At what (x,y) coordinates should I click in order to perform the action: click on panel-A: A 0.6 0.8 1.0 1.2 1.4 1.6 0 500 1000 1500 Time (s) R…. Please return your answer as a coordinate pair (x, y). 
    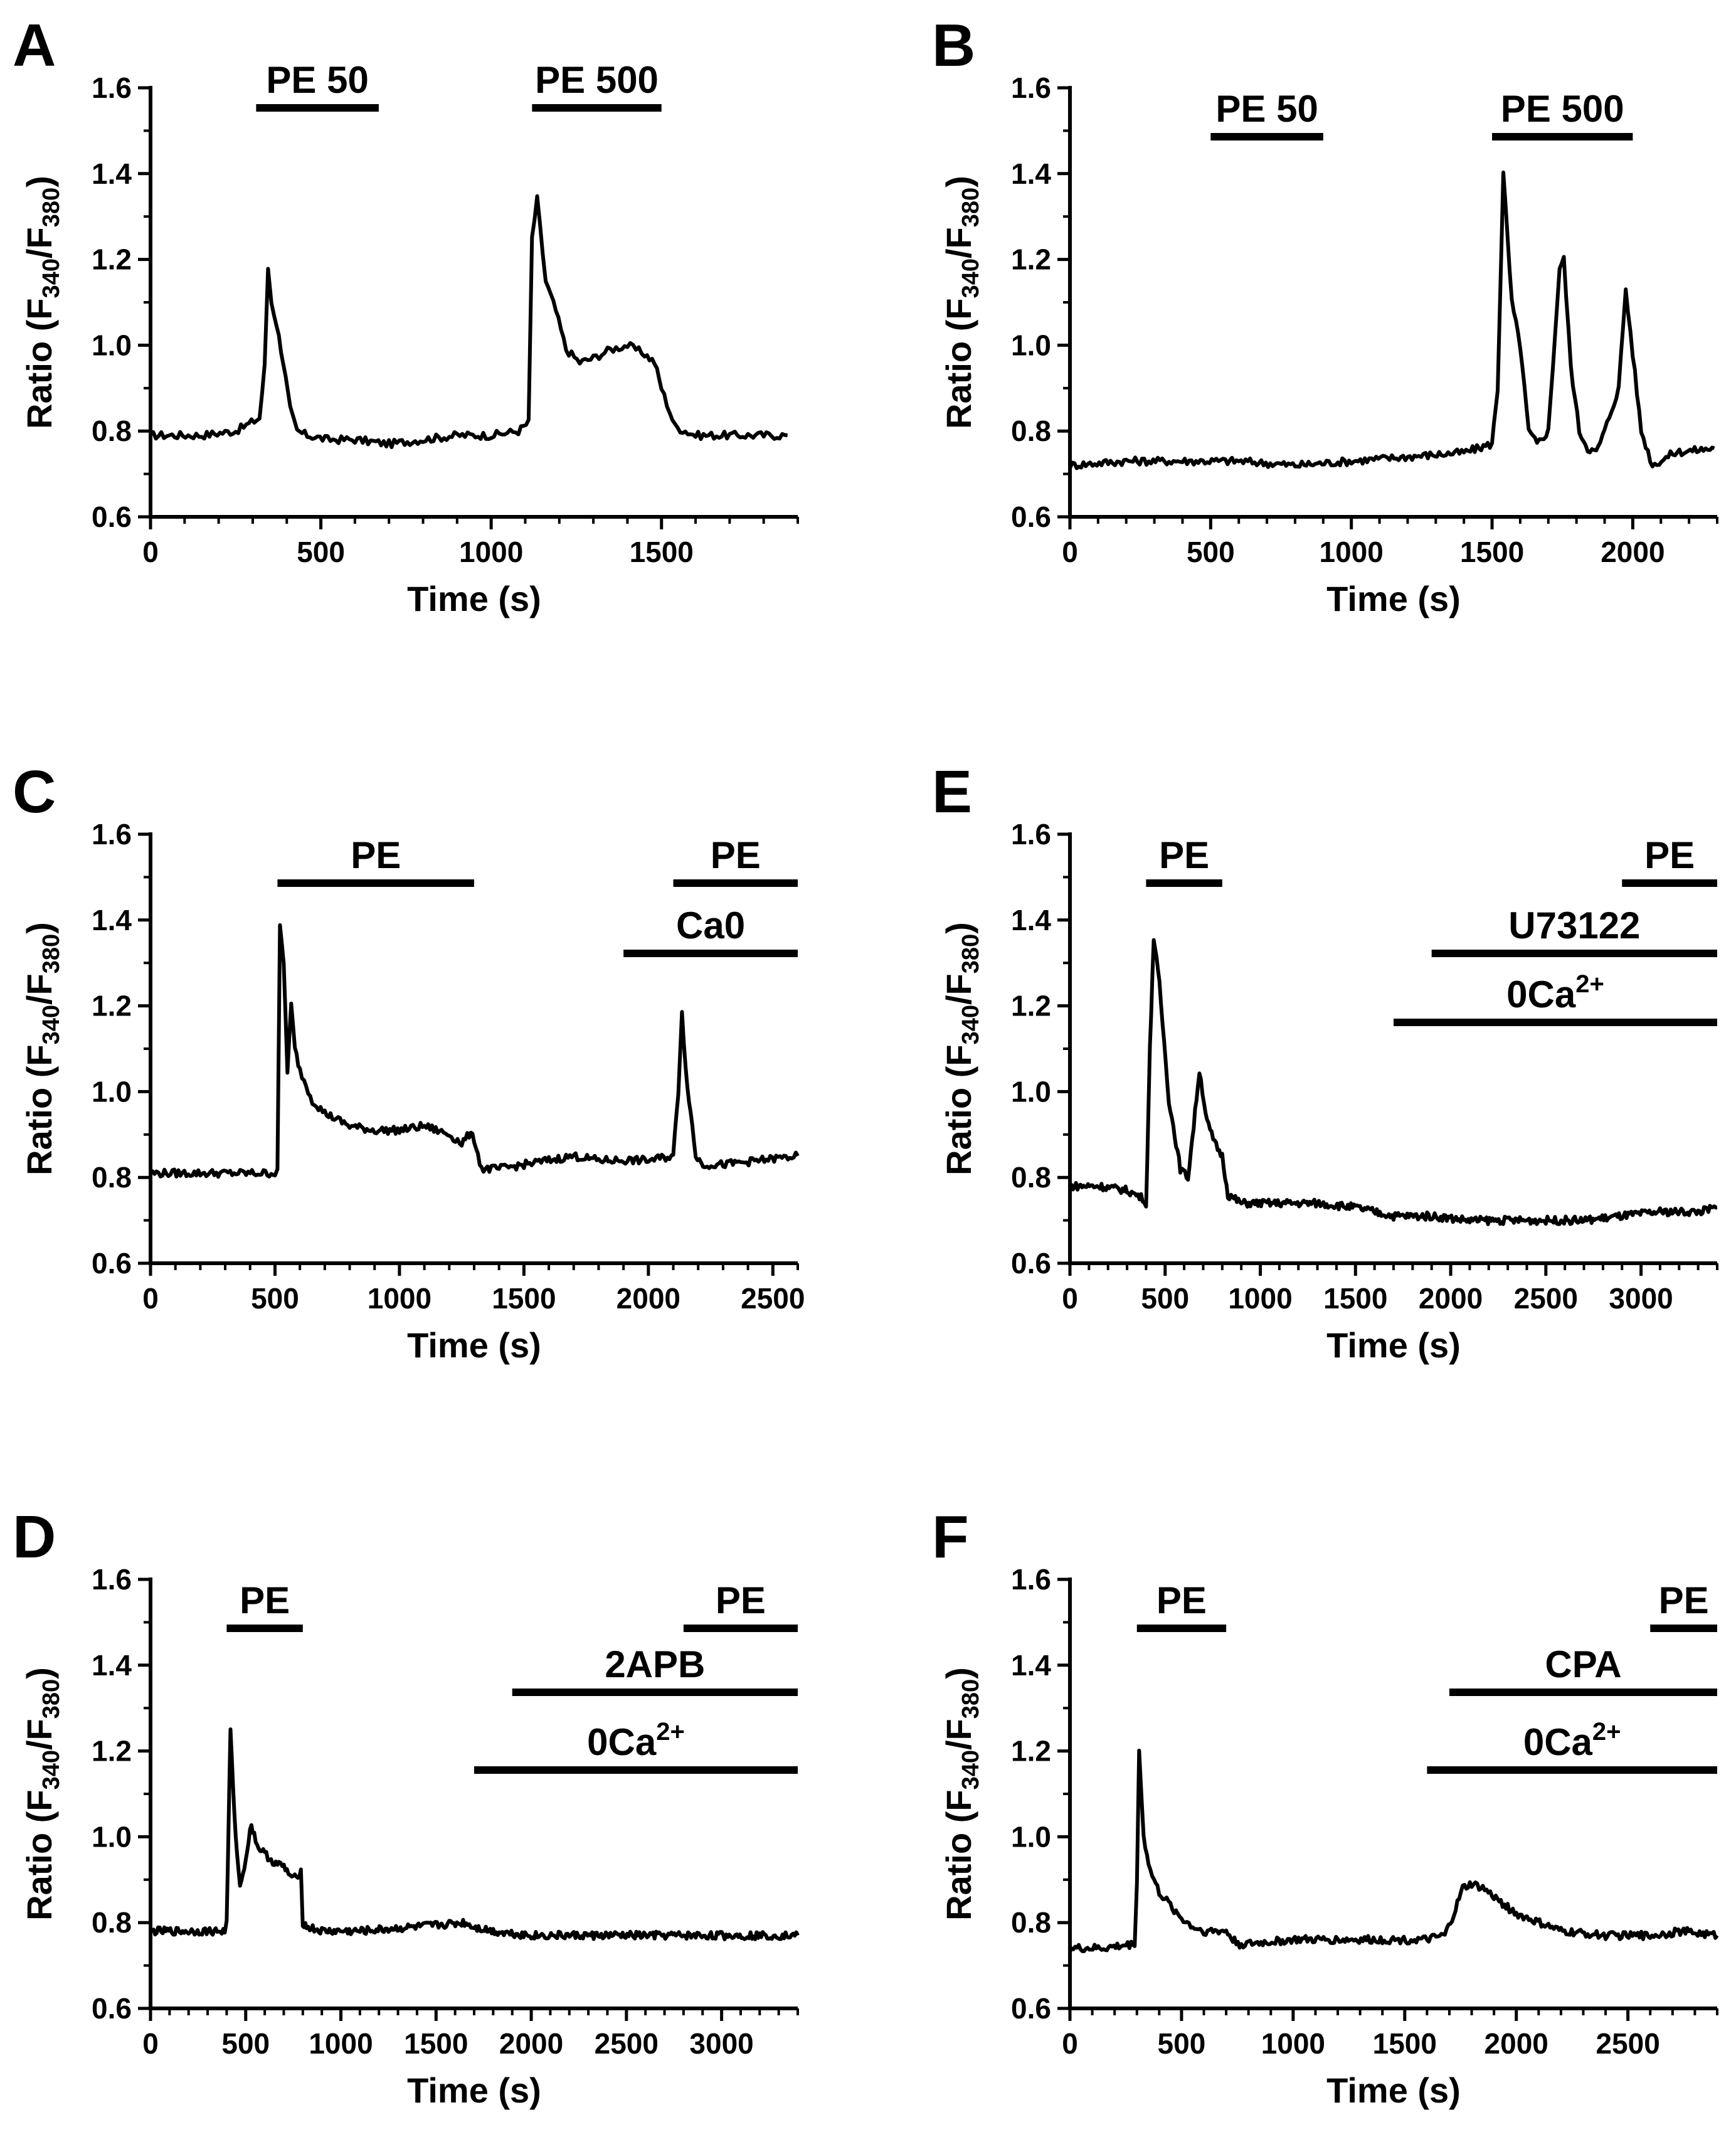
    Looking at the image, I should click on (406, 315).